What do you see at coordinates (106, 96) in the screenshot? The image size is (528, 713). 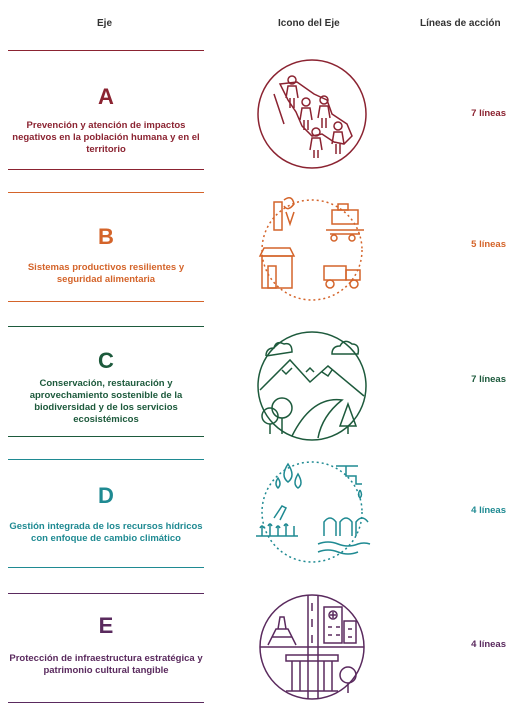 I see `axis-letter: A` at bounding box center [106, 96].